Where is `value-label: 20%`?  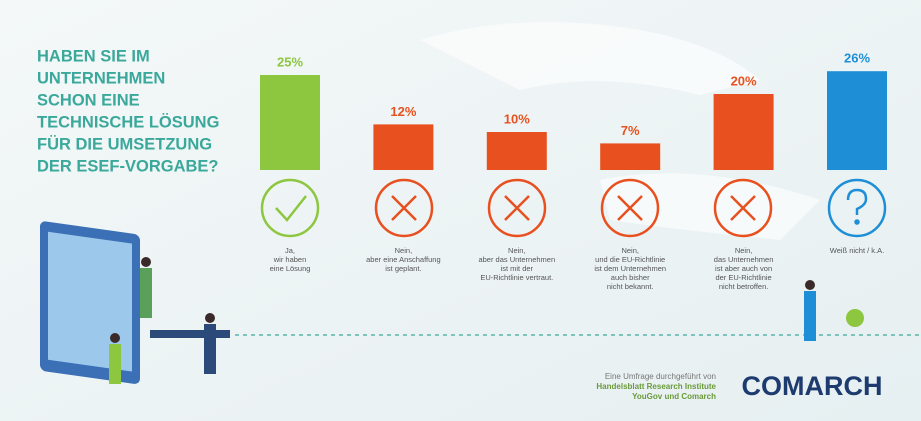
value-label: 20% is located at coordinates (744, 80).